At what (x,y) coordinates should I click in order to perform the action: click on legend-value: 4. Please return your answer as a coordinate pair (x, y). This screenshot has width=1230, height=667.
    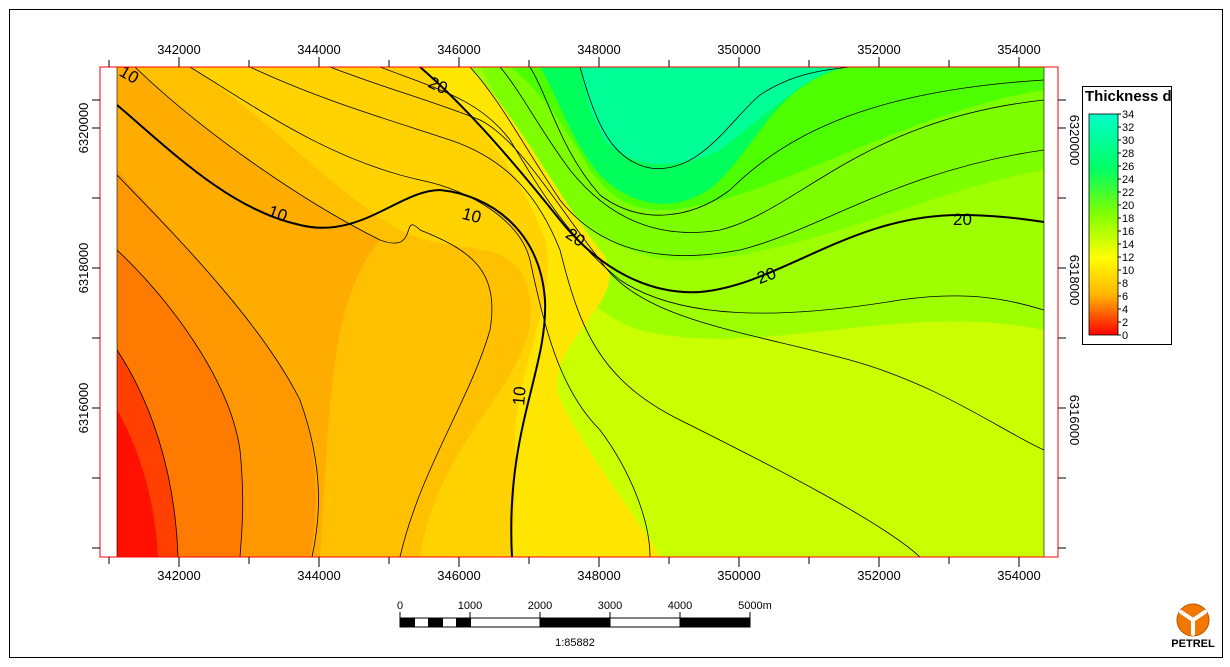
    Looking at the image, I should click on (1125, 310).